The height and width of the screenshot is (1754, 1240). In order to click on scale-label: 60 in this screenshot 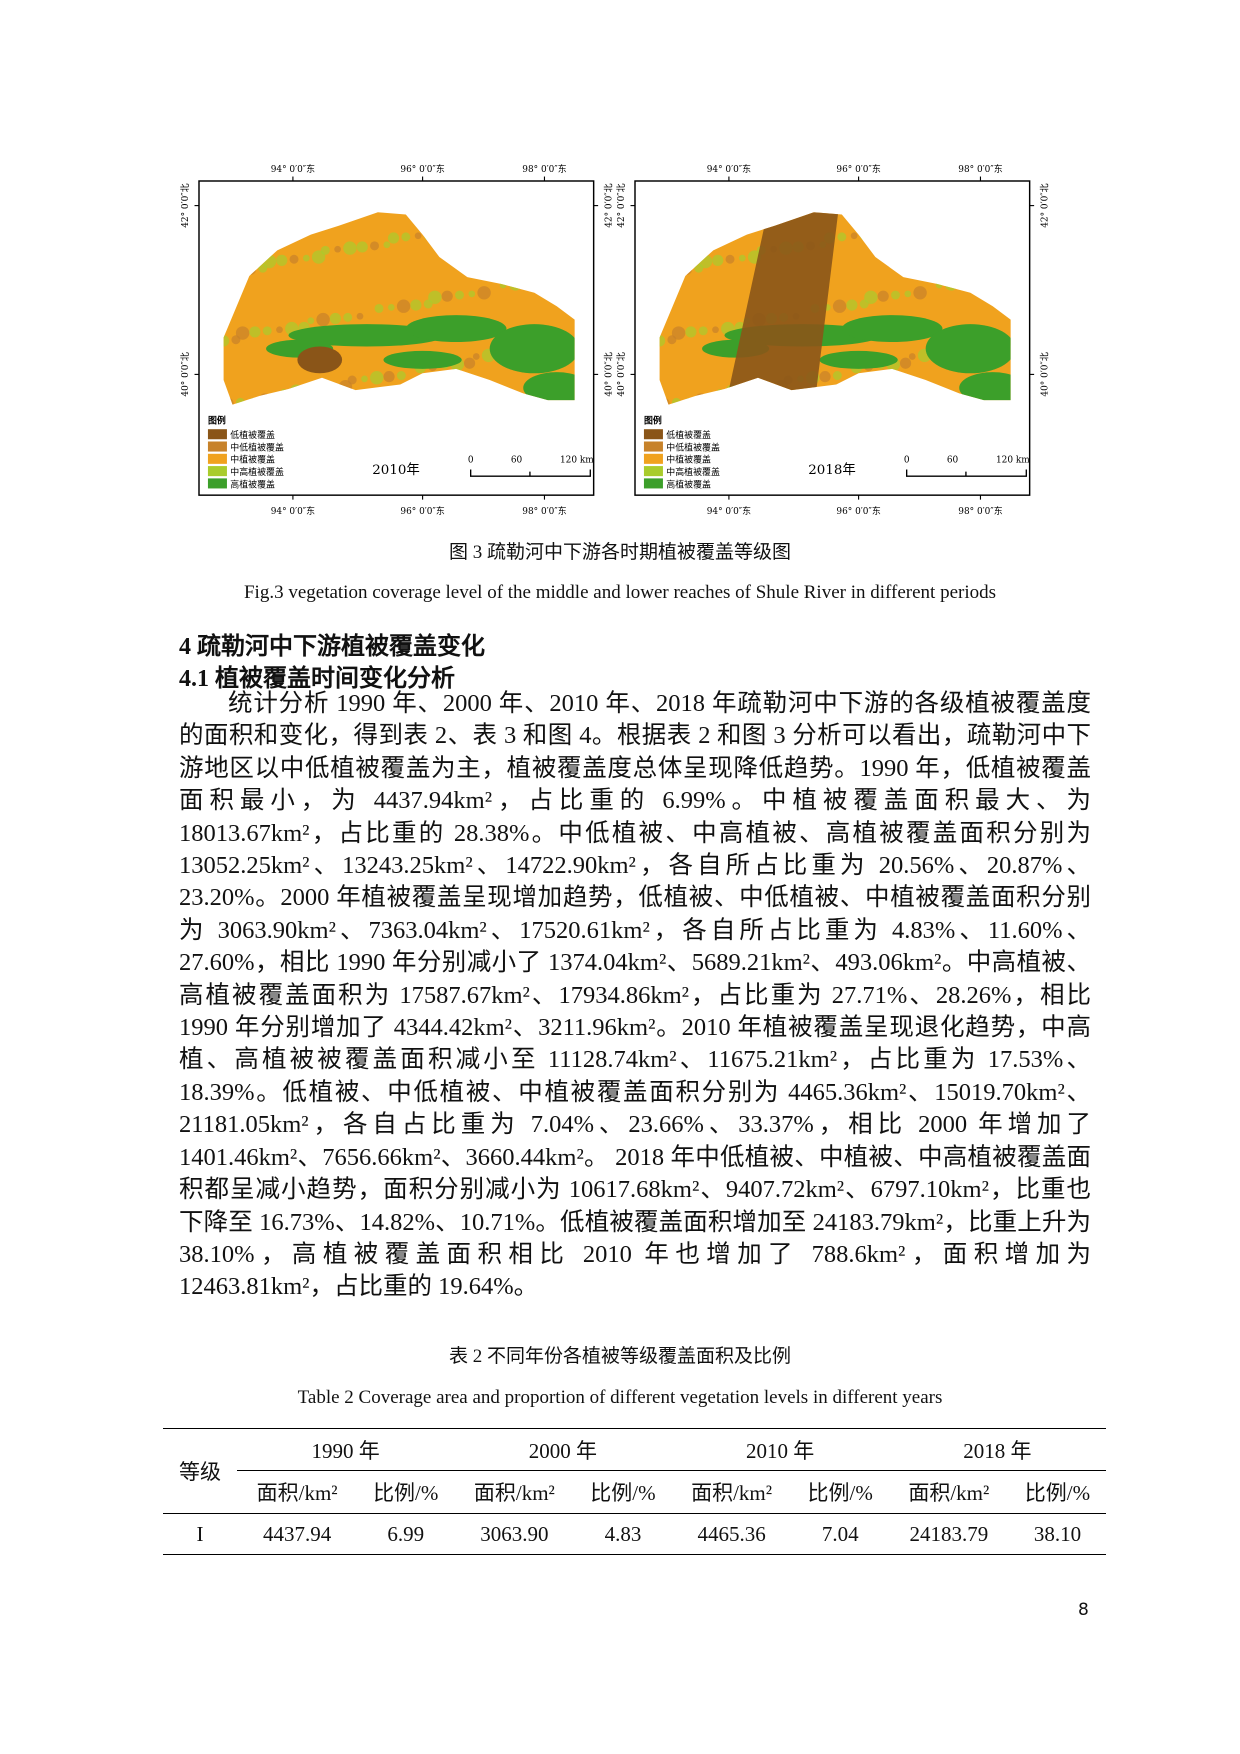, I will do `click(953, 461)`.